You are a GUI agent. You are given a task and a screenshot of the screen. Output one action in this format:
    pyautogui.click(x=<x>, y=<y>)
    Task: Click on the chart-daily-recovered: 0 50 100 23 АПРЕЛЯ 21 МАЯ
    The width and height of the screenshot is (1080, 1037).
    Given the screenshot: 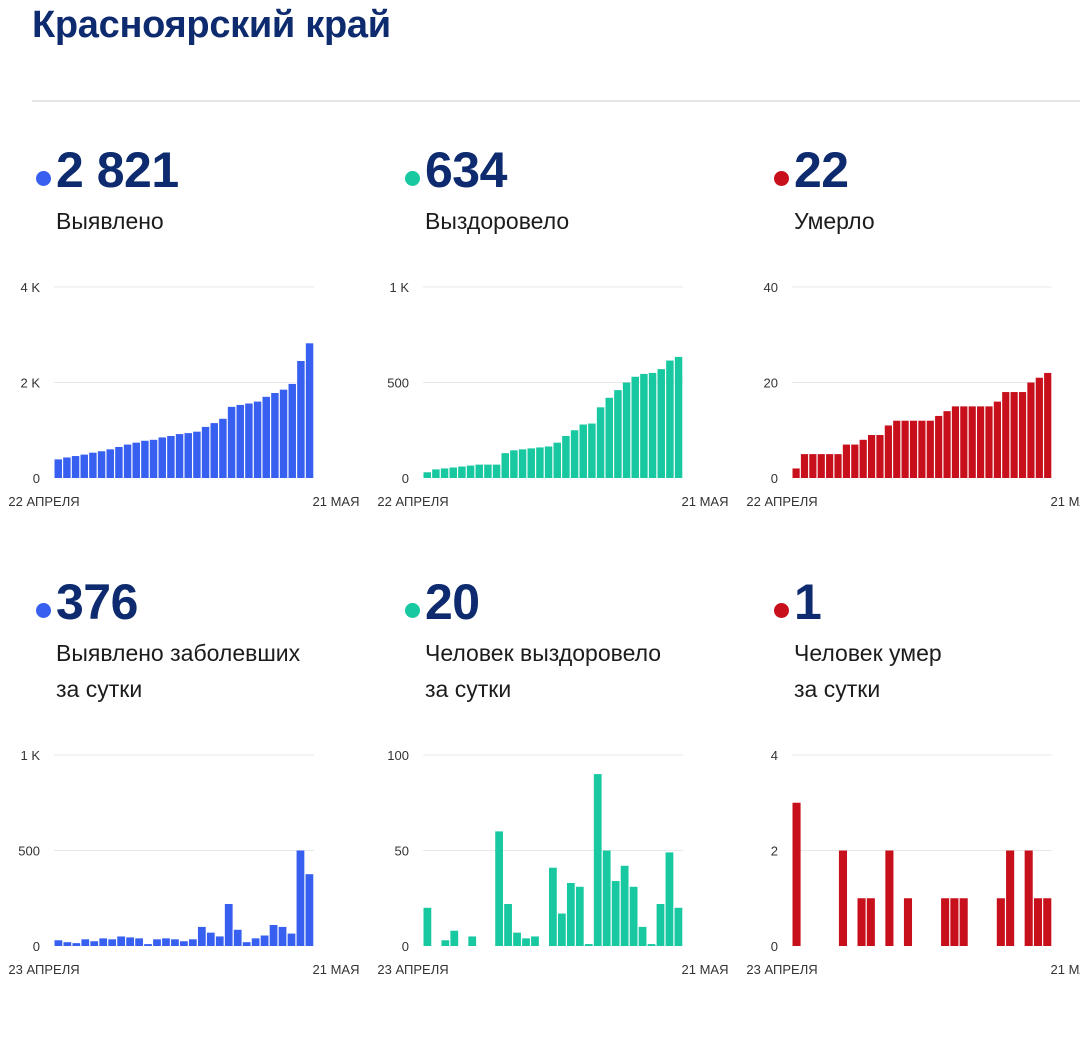 What is the action you would take?
    pyautogui.click(x=552, y=862)
    